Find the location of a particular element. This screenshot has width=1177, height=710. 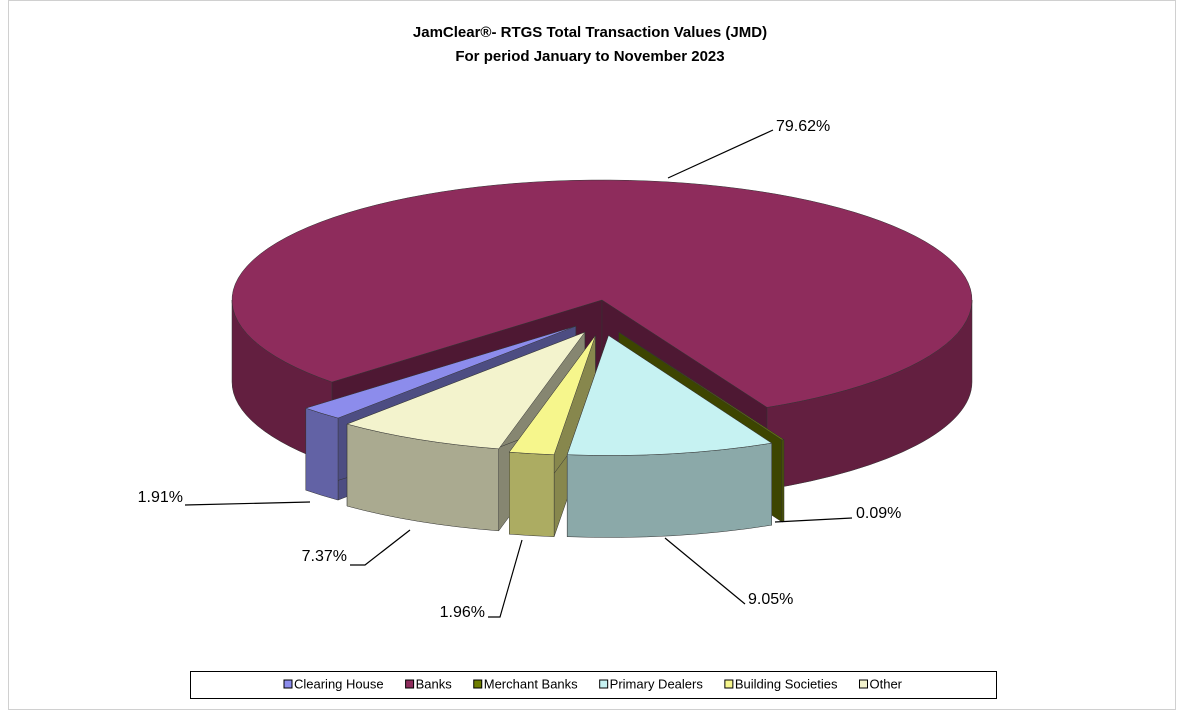

legend-label: Primary Dealers is located at coordinates (657, 683).